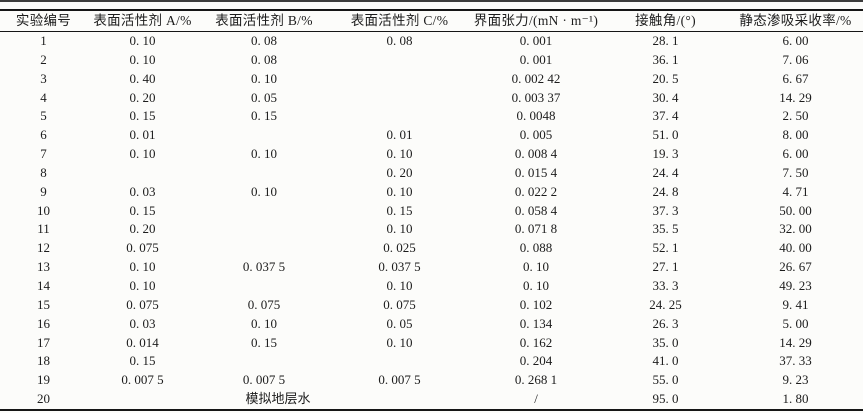 This screenshot has height=413, width=863. I want to click on table-cell: 0. 001, so click(536, 40).